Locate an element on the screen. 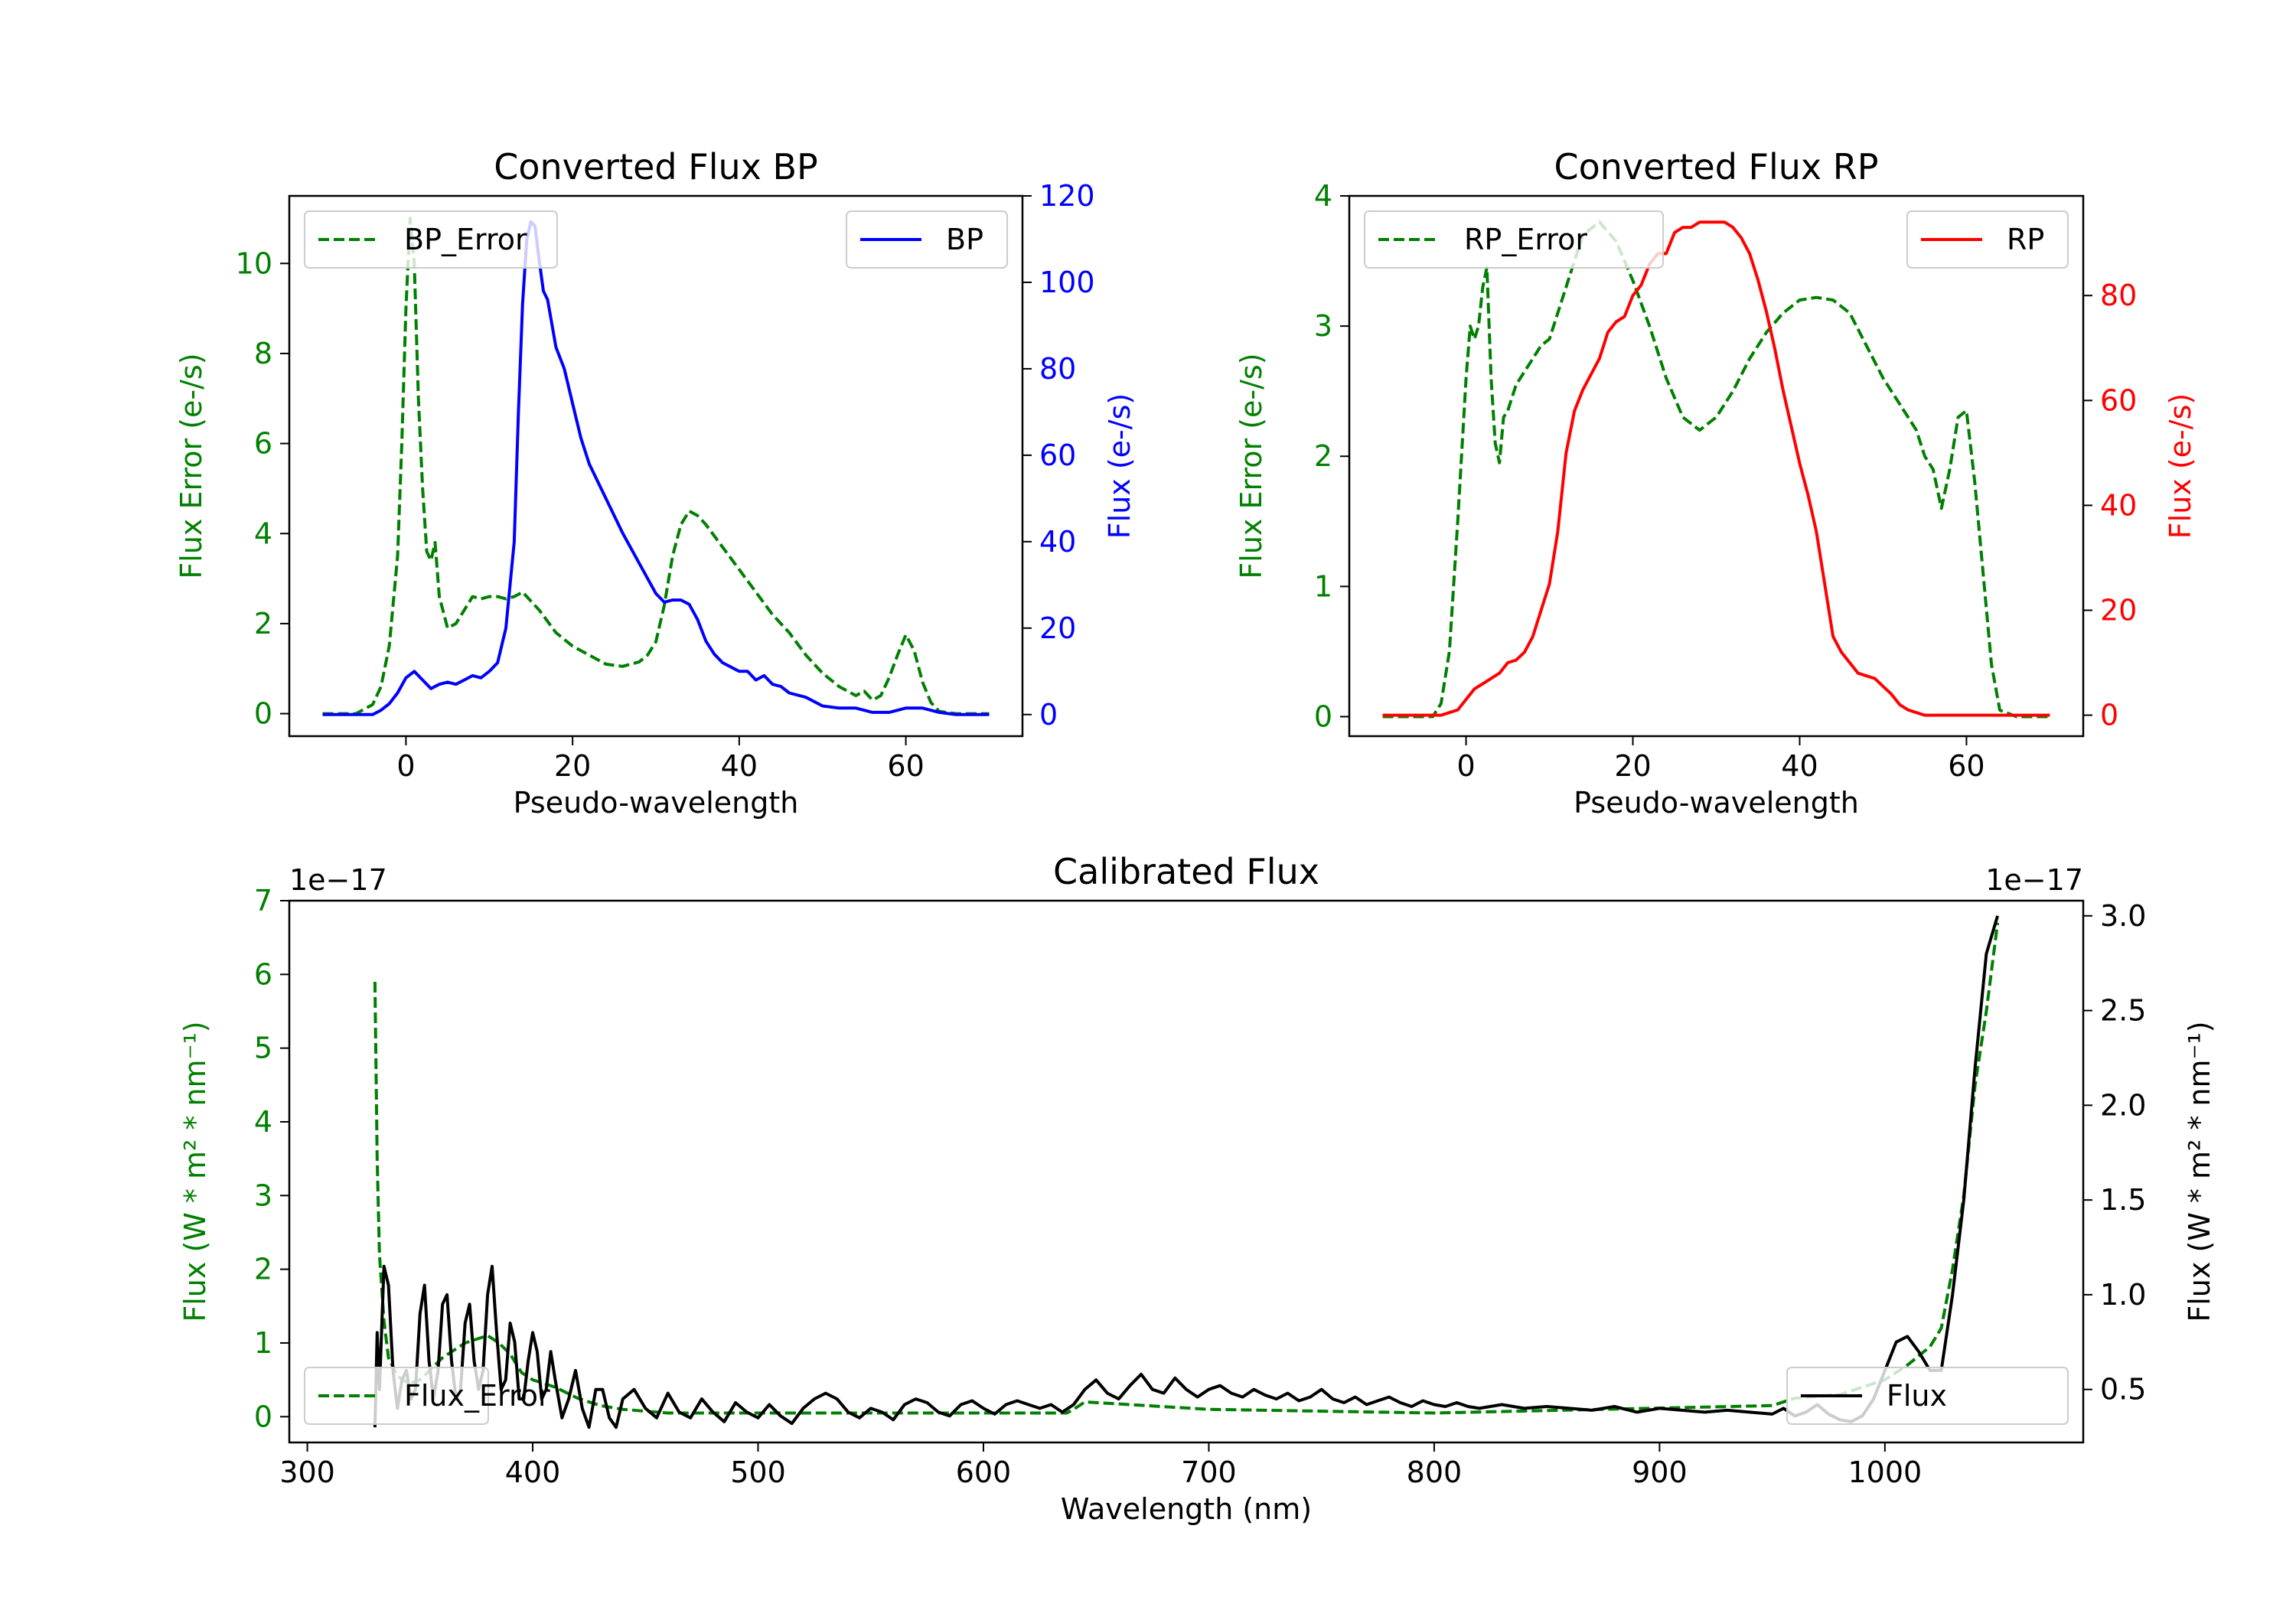 Image resolution: width=2296 pixels, height=1607 pixels. series-line-bp-error is located at coordinates (656, 466).